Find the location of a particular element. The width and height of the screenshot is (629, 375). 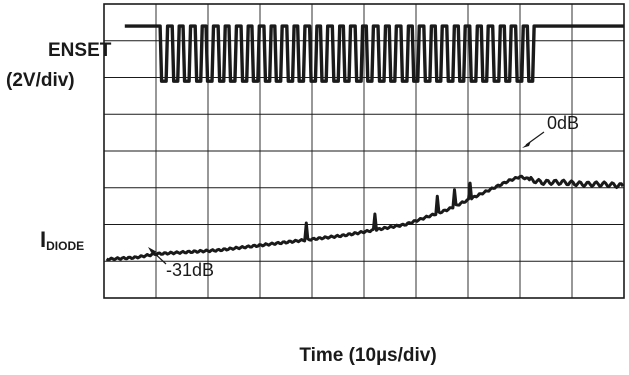

enset-scale-label: (2V/div) is located at coordinates (40, 80).